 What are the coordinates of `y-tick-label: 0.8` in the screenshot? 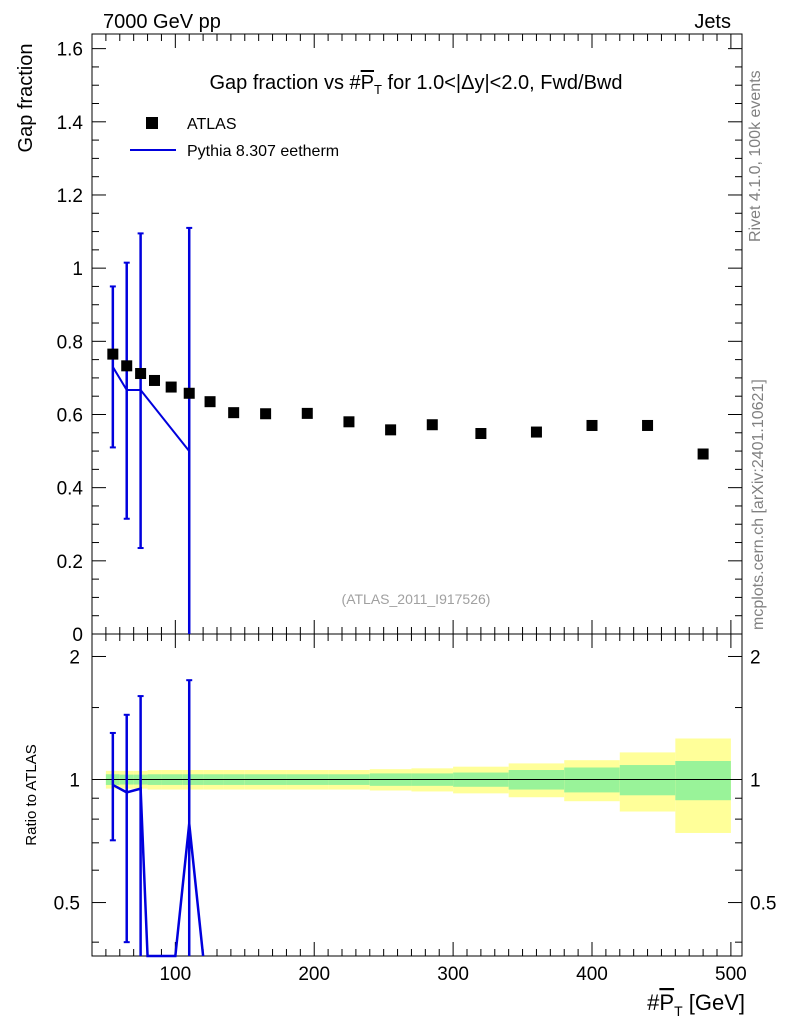 It's located at (70, 342).